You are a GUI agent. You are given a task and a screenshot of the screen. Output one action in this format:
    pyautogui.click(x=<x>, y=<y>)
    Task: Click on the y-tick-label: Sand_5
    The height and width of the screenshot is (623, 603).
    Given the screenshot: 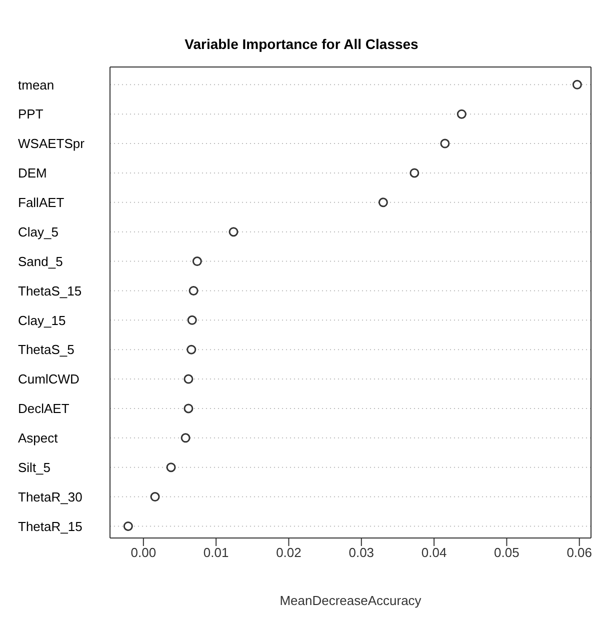 What is the action you would take?
    pyautogui.click(x=40, y=261)
    